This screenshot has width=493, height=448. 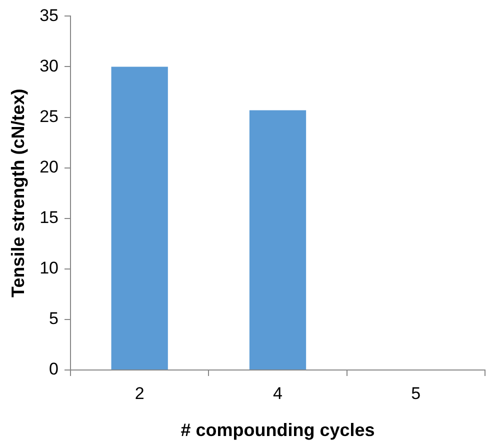 What do you see at coordinates (49, 218) in the screenshot?
I see `y-tick-label: 15` at bounding box center [49, 218].